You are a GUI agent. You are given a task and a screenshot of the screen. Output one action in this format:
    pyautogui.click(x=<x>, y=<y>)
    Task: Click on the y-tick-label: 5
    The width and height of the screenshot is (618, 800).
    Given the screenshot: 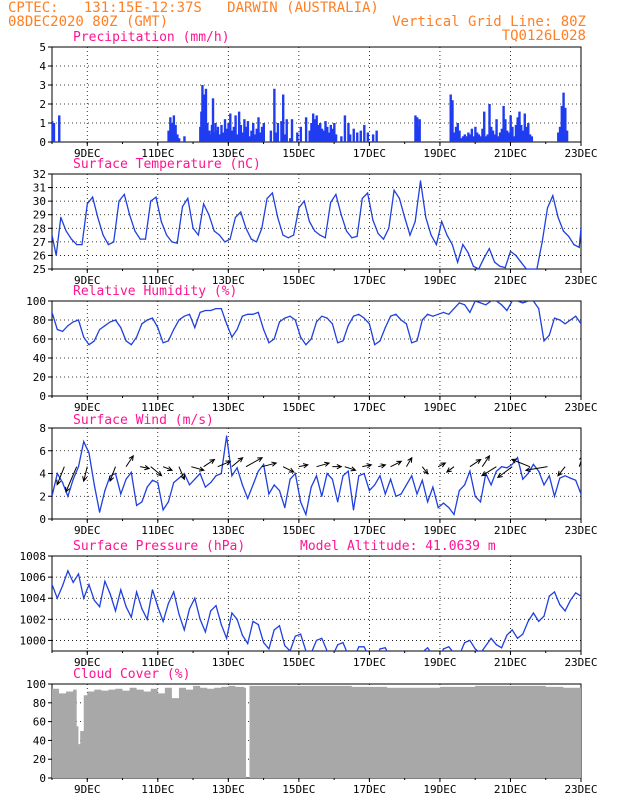 What is the action you would take?
    pyautogui.click(x=42, y=47)
    